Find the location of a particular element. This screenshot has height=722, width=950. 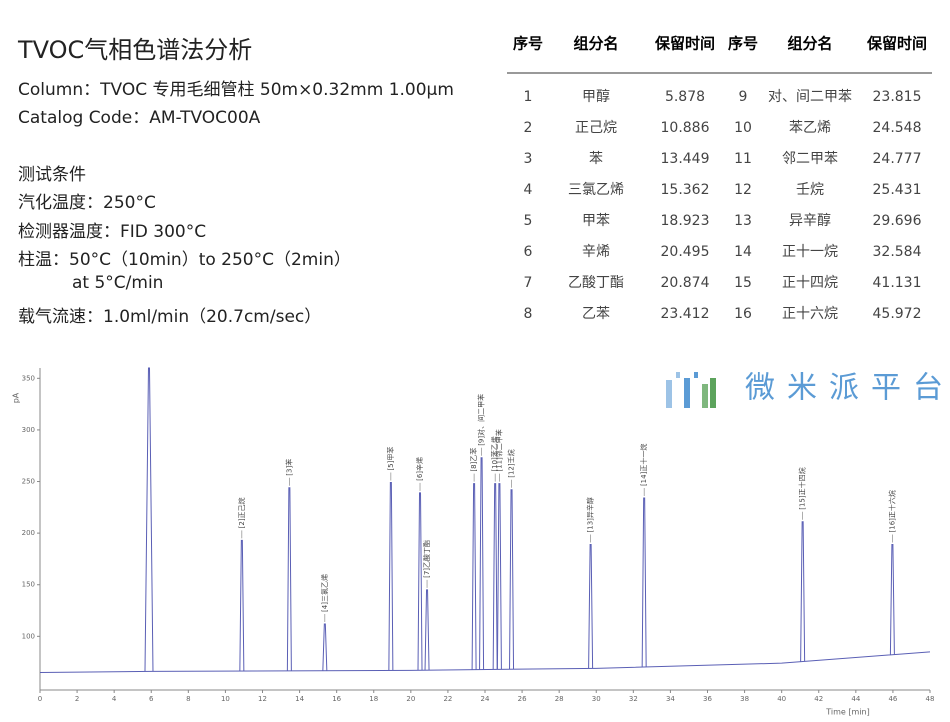

table-cell: 20.495 is located at coordinates (685, 252).